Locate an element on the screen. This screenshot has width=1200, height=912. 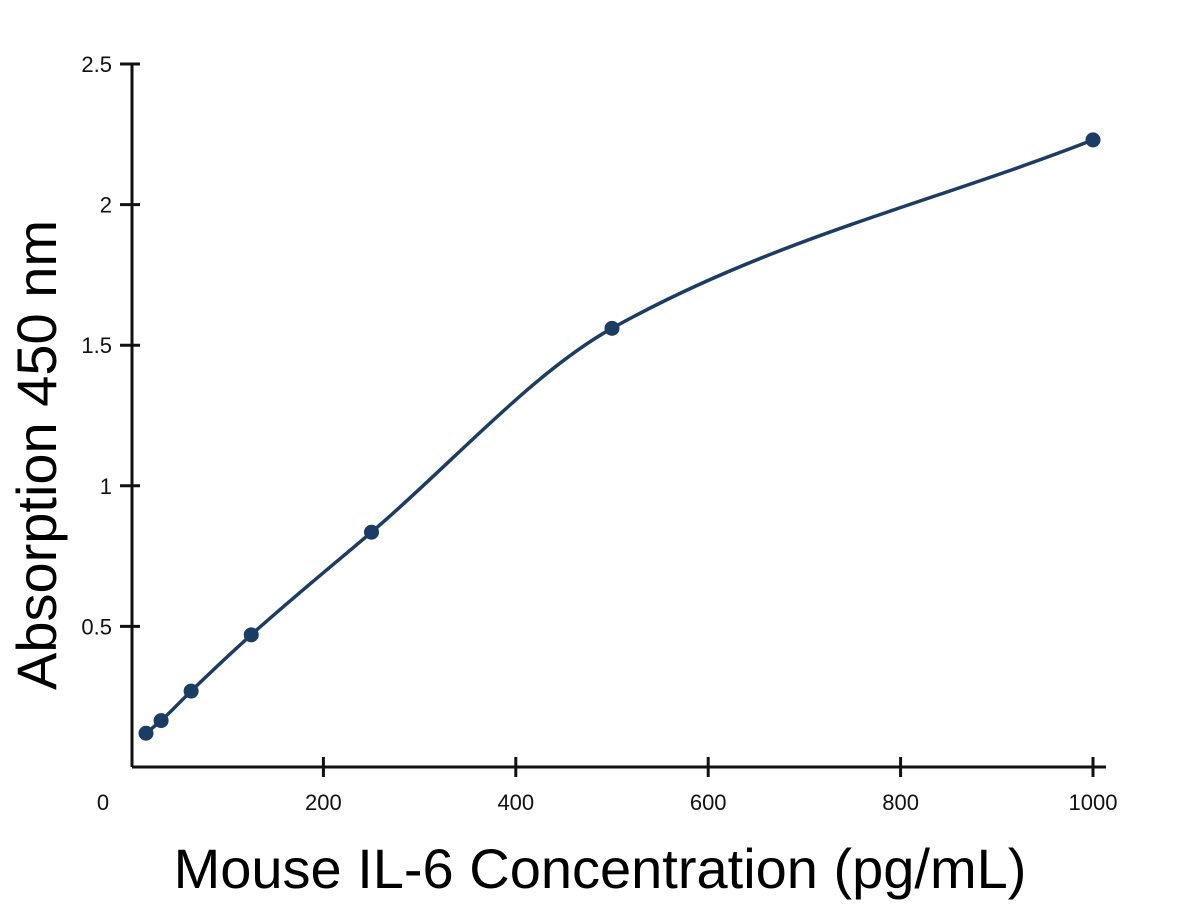
y-ticks: 0.5 1 1.5 2 2.5 is located at coordinates (110, 345).